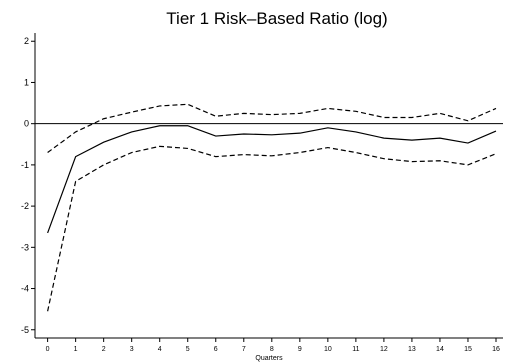 The height and width of the screenshot is (364, 506). What do you see at coordinates (244, 349) in the screenshot?
I see `x-tick-label: 7` at bounding box center [244, 349].